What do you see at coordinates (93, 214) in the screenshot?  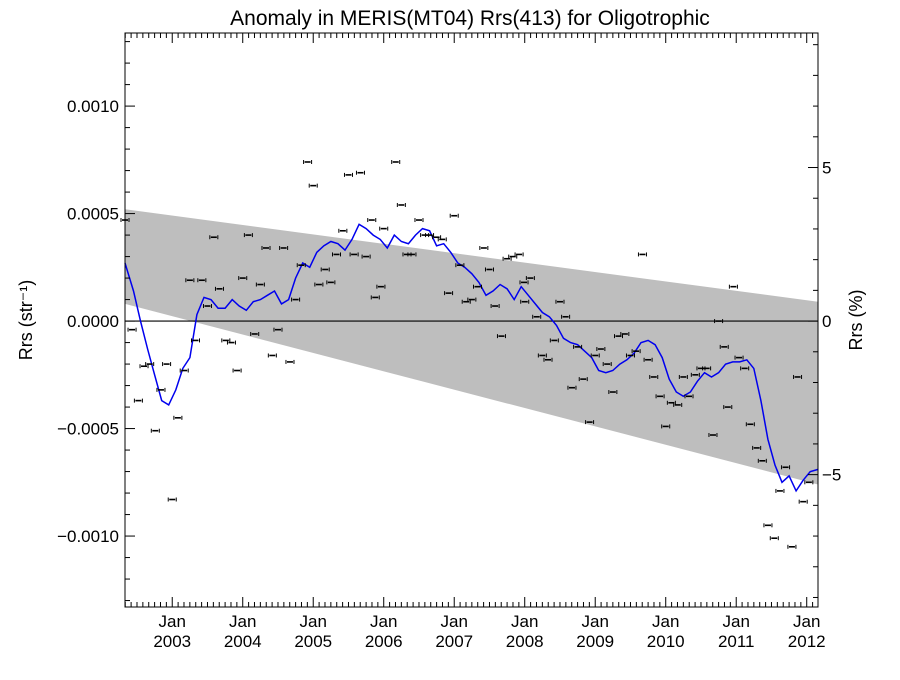 I see `y-tick-label: 0.0005` at bounding box center [93, 214].